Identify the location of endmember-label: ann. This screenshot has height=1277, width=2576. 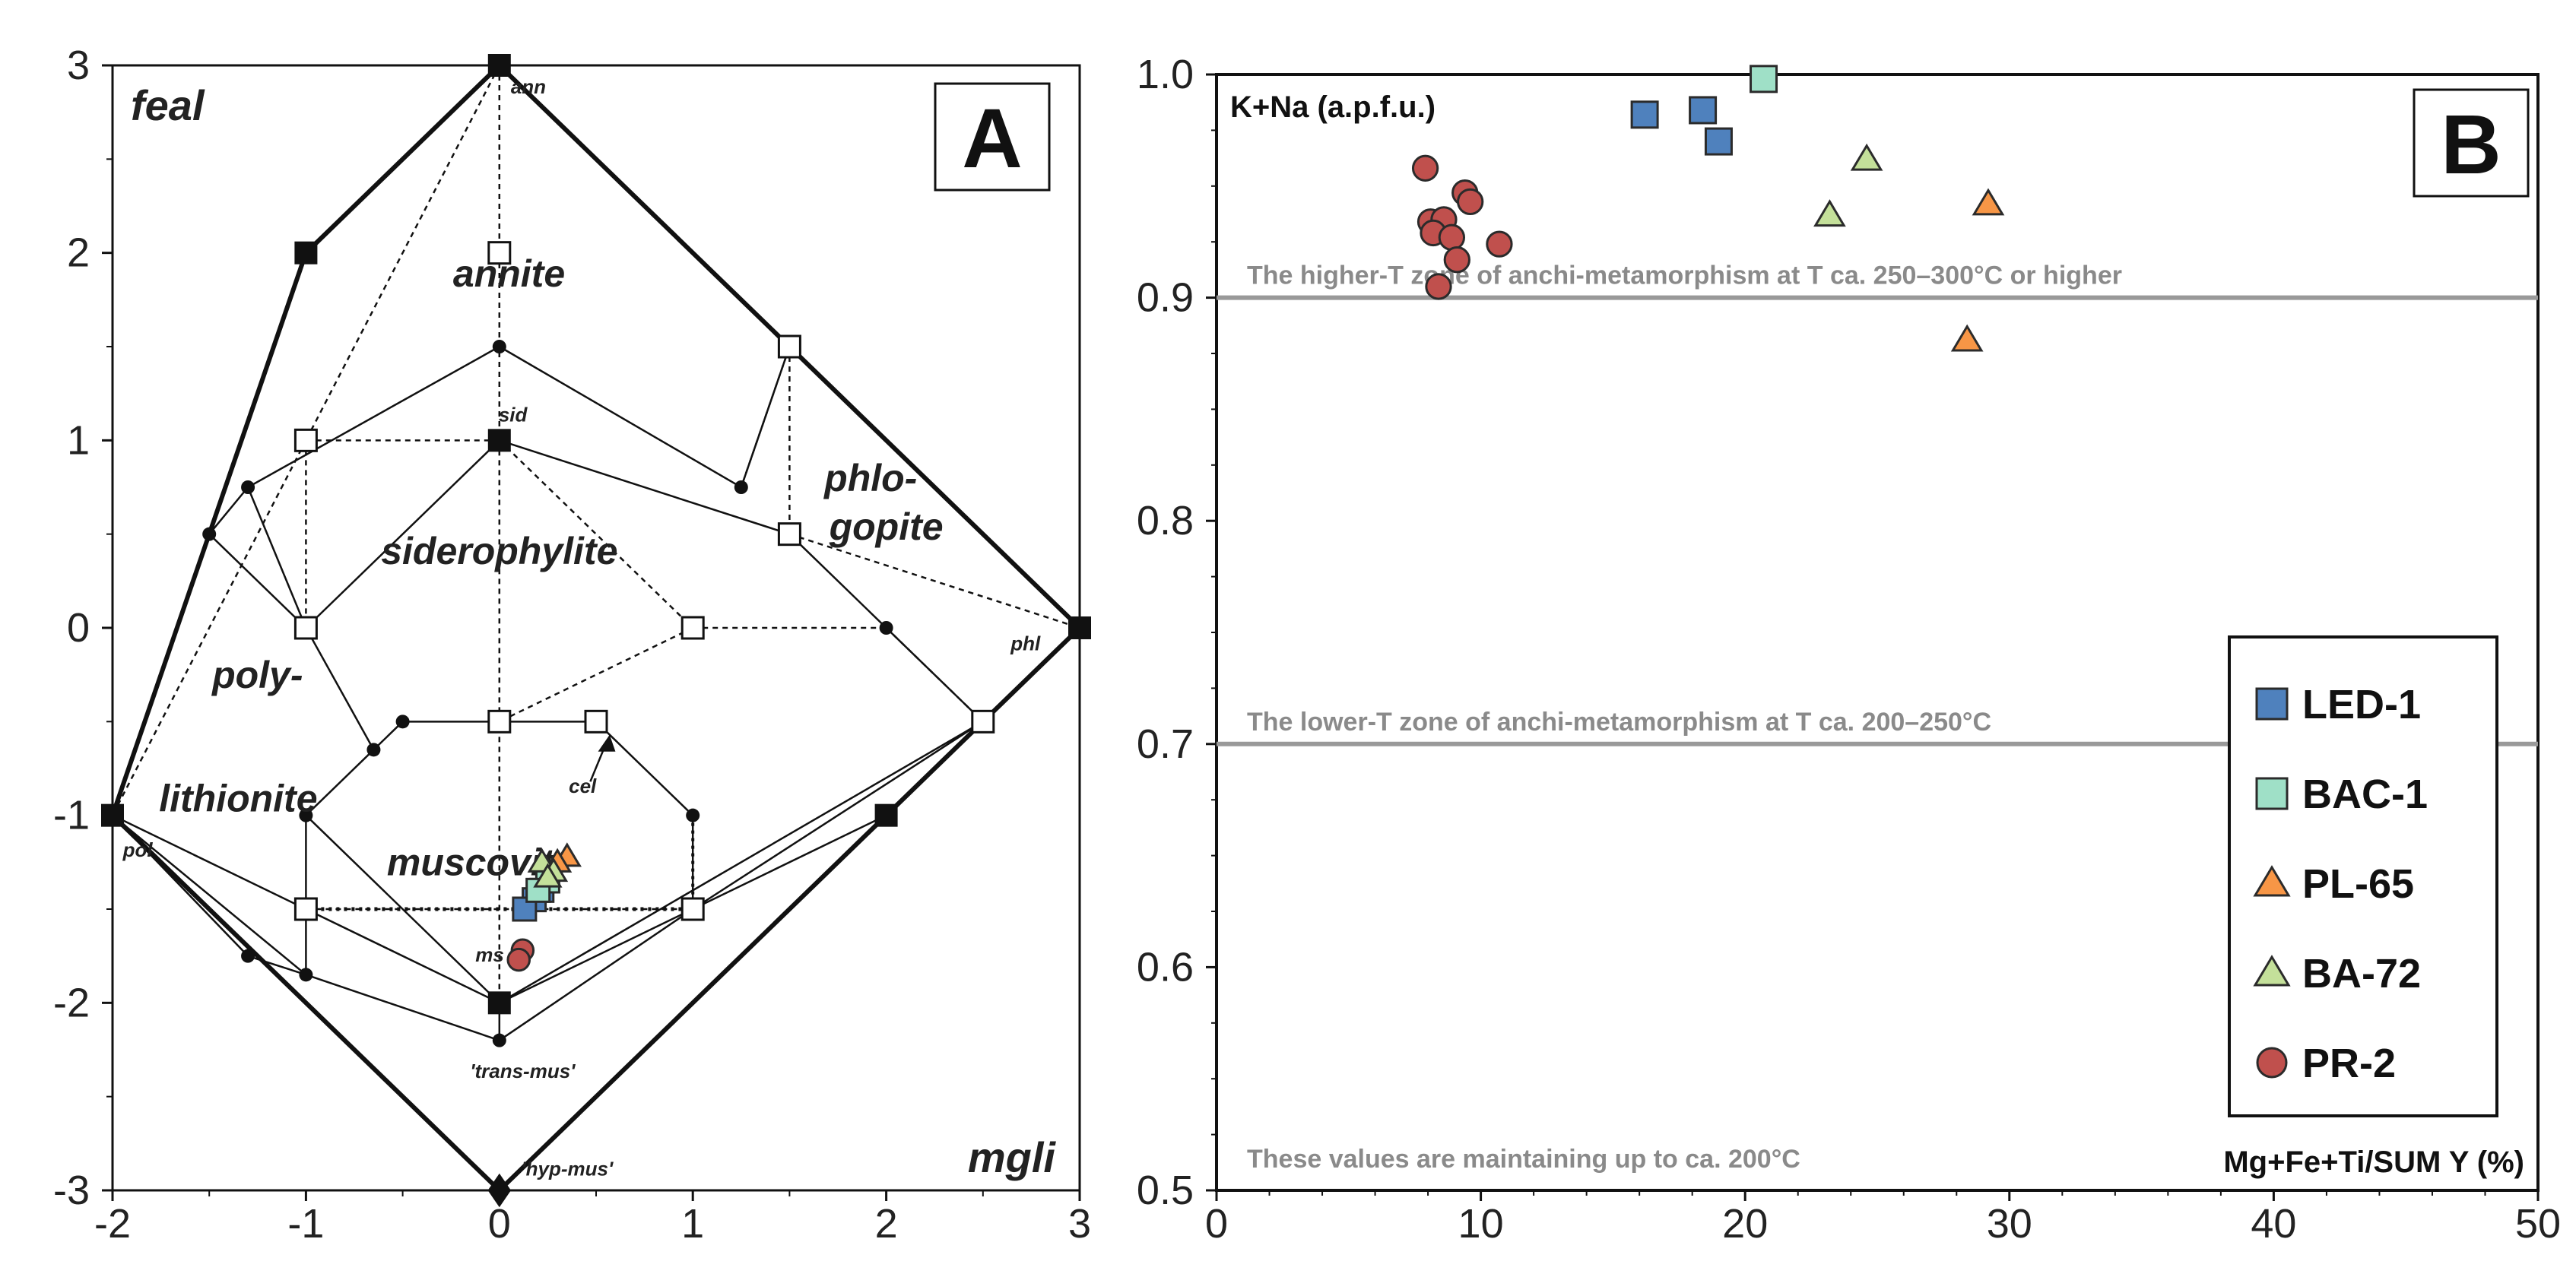
(528, 86).